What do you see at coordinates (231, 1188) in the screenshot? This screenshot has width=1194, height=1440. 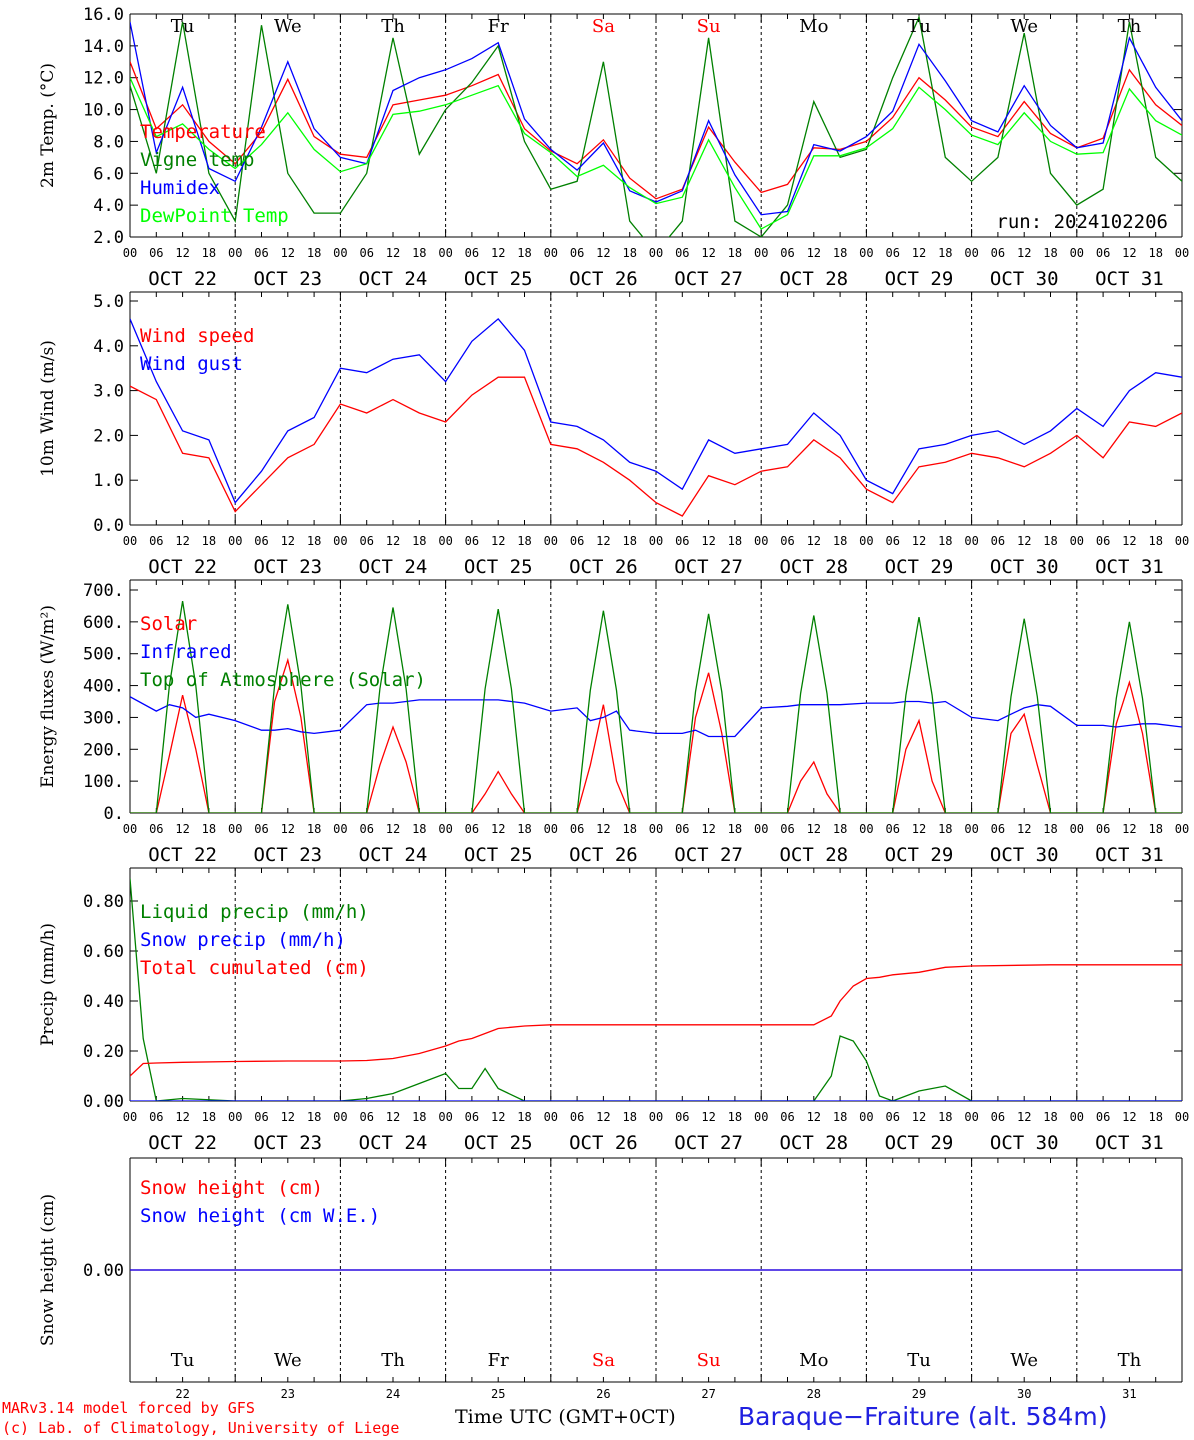 I see `legend-entry: Snow height (cm)` at bounding box center [231, 1188].